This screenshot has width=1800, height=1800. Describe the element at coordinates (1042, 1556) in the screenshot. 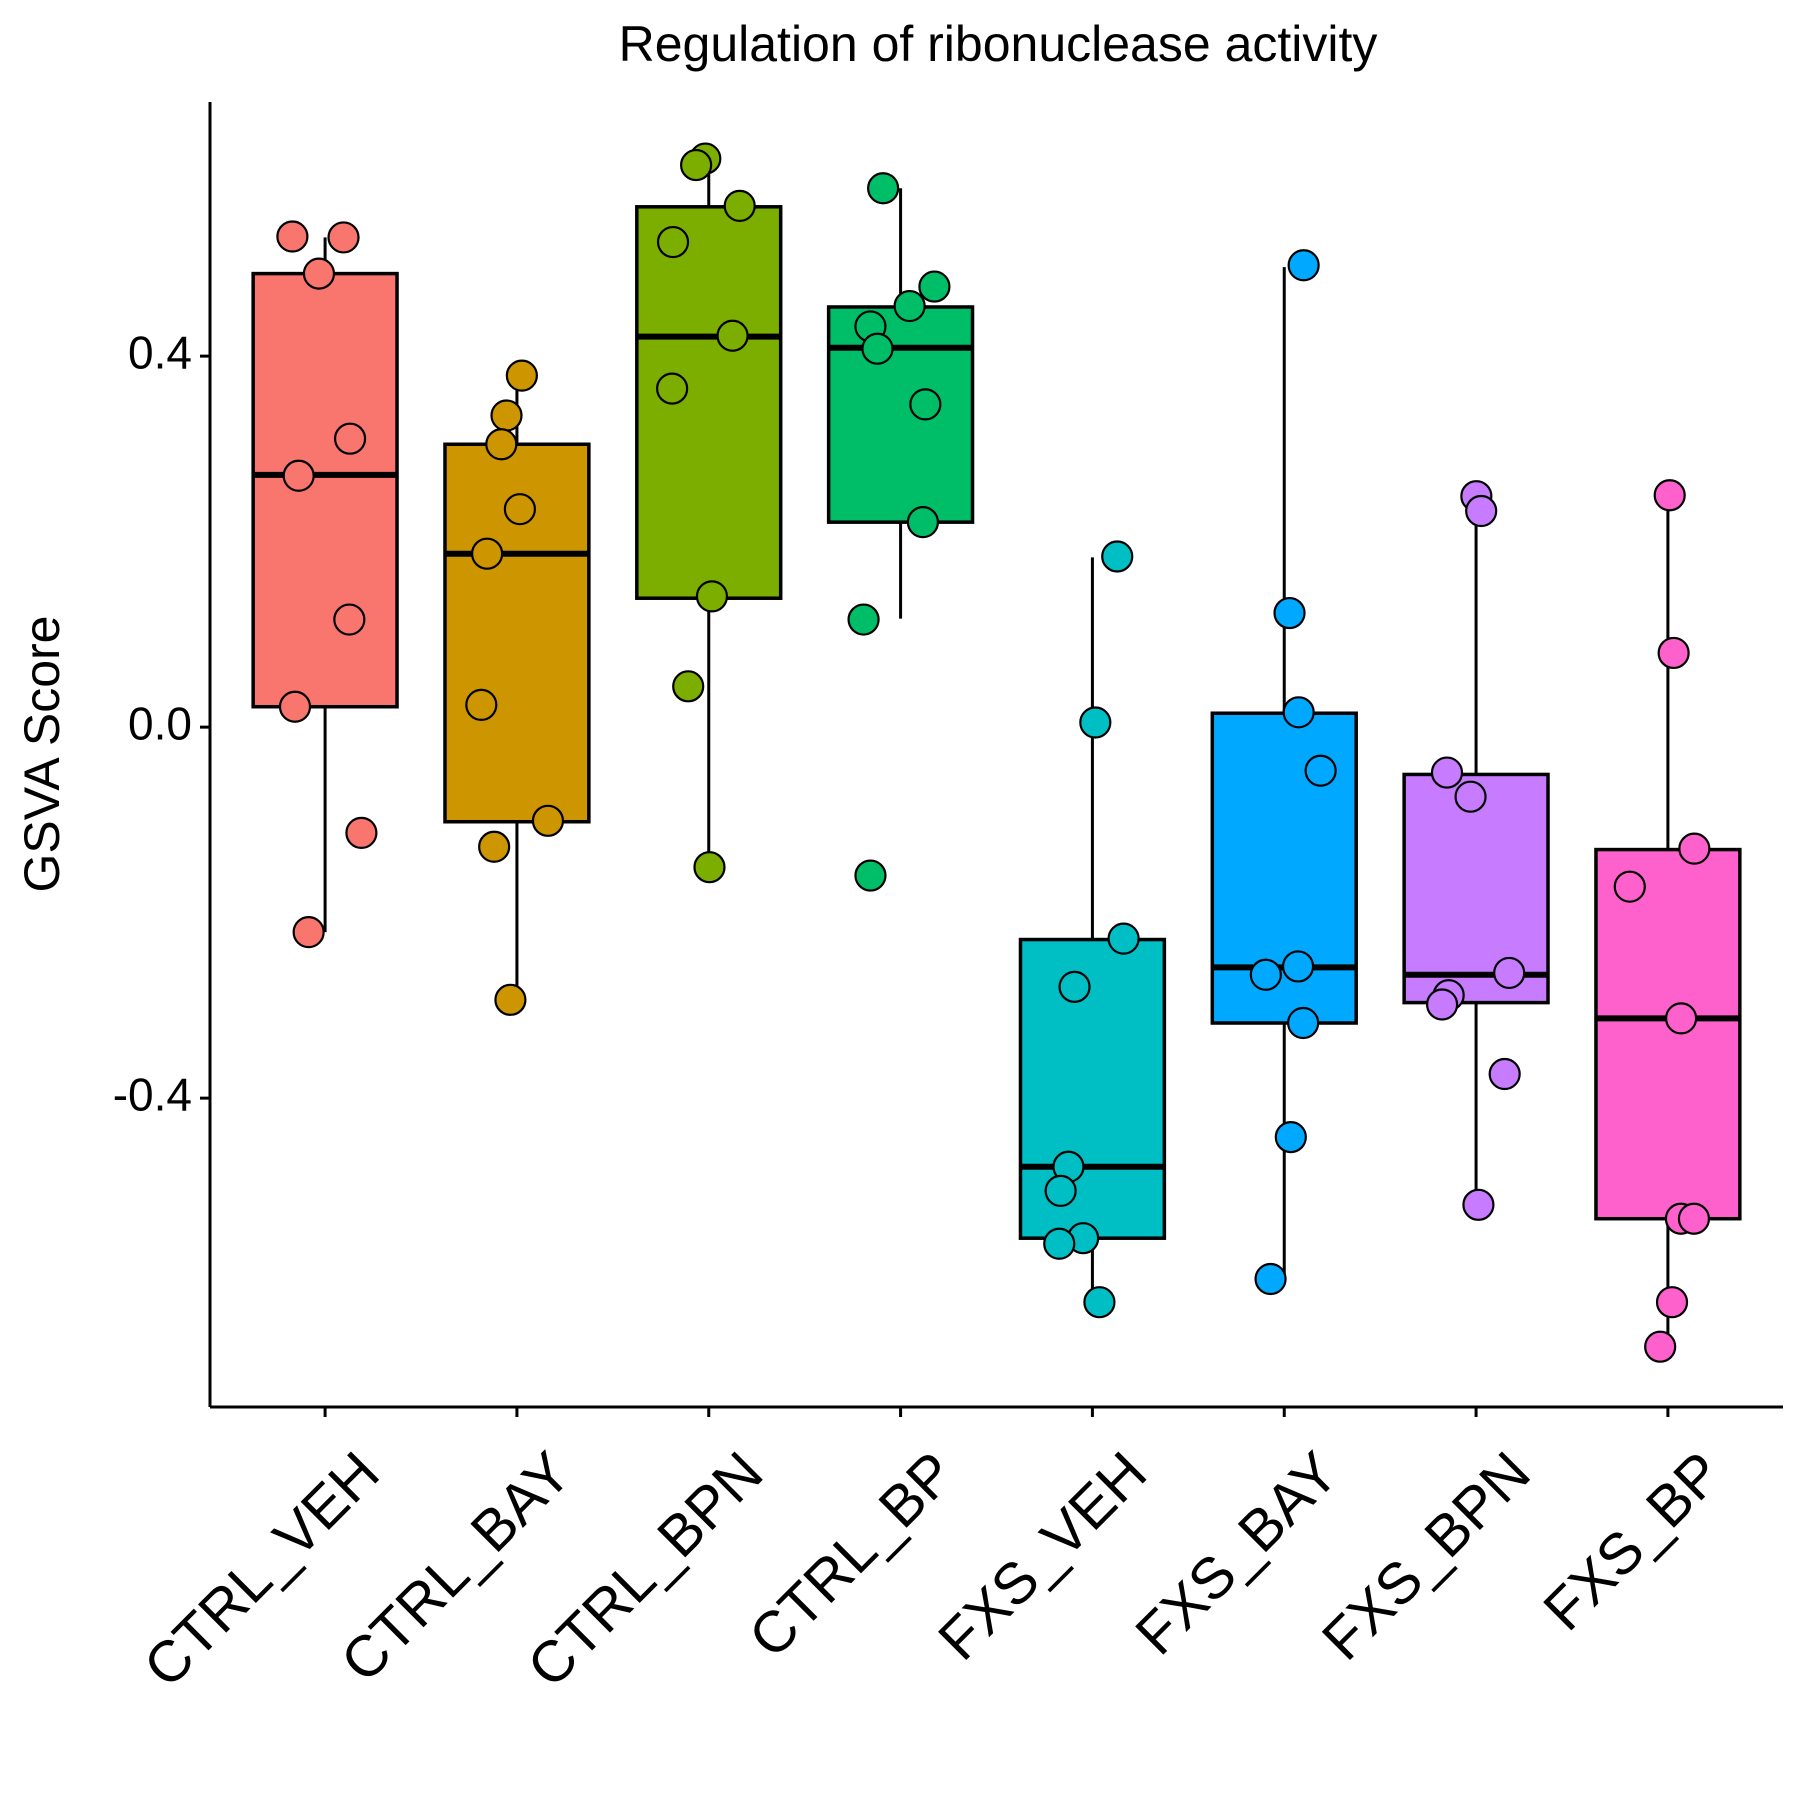

I see `x-tick-label: FXS_VEH` at that location.